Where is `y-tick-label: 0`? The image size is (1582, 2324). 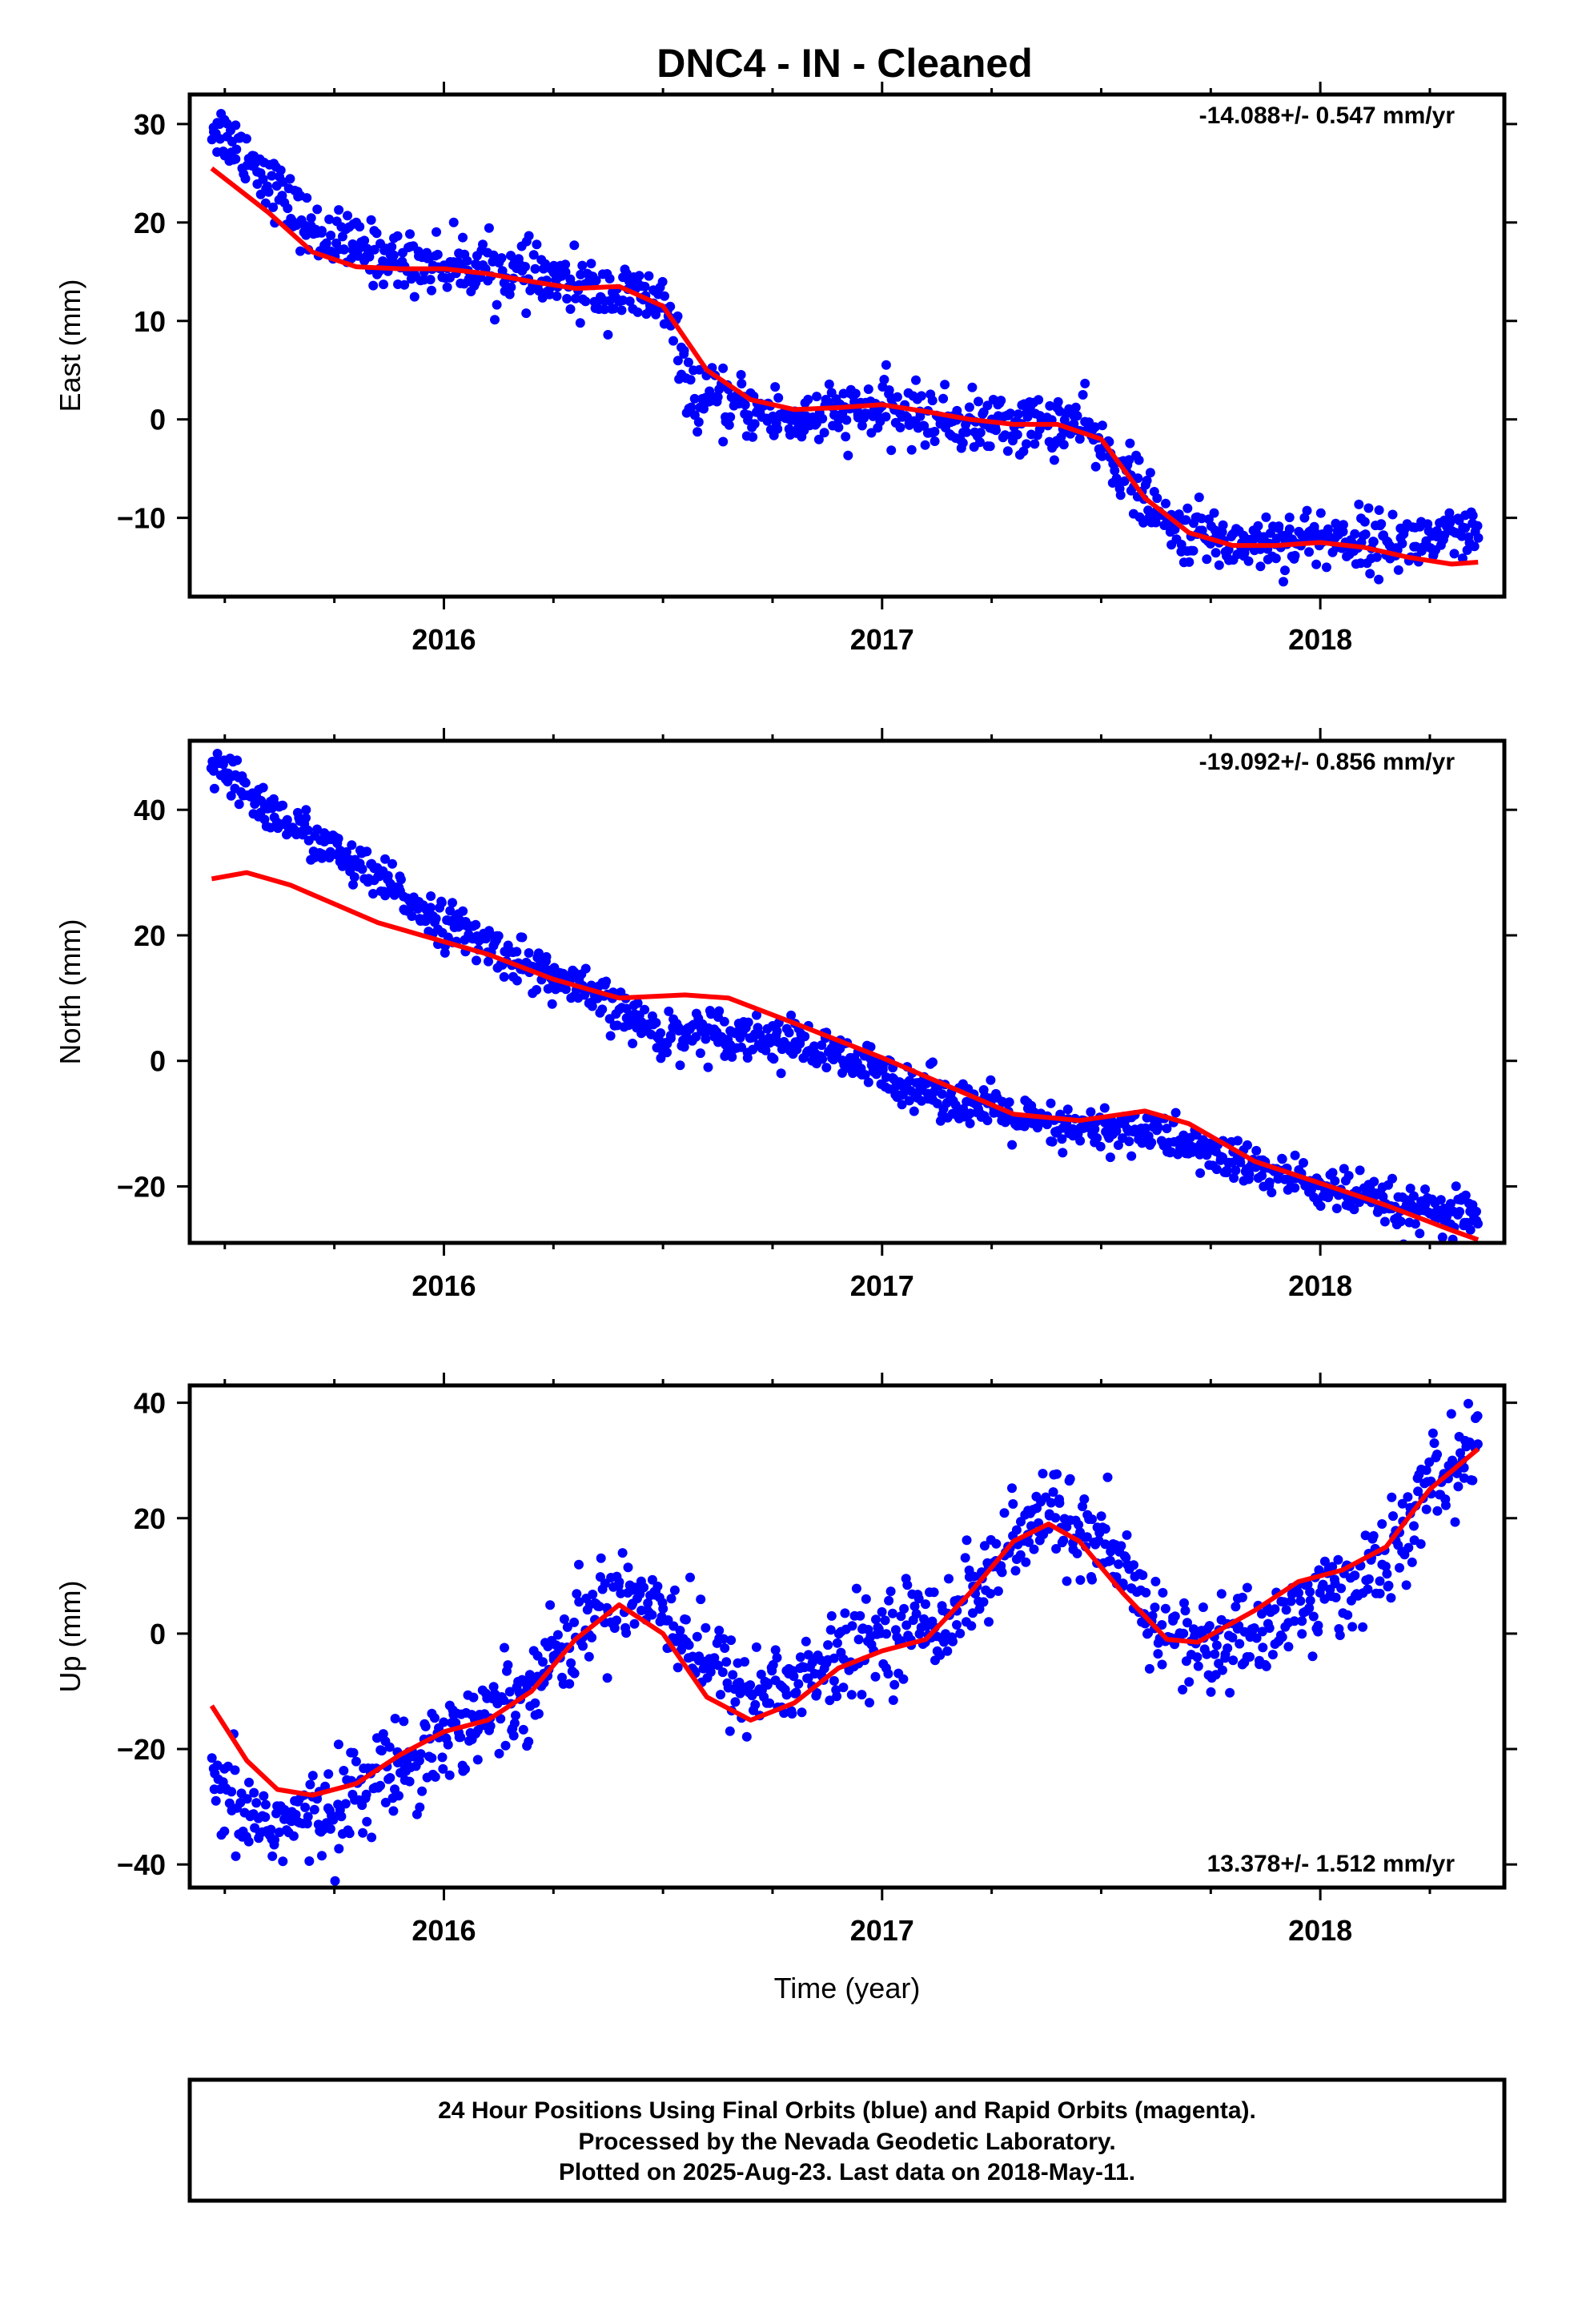 y-tick-label: 0 is located at coordinates (158, 420).